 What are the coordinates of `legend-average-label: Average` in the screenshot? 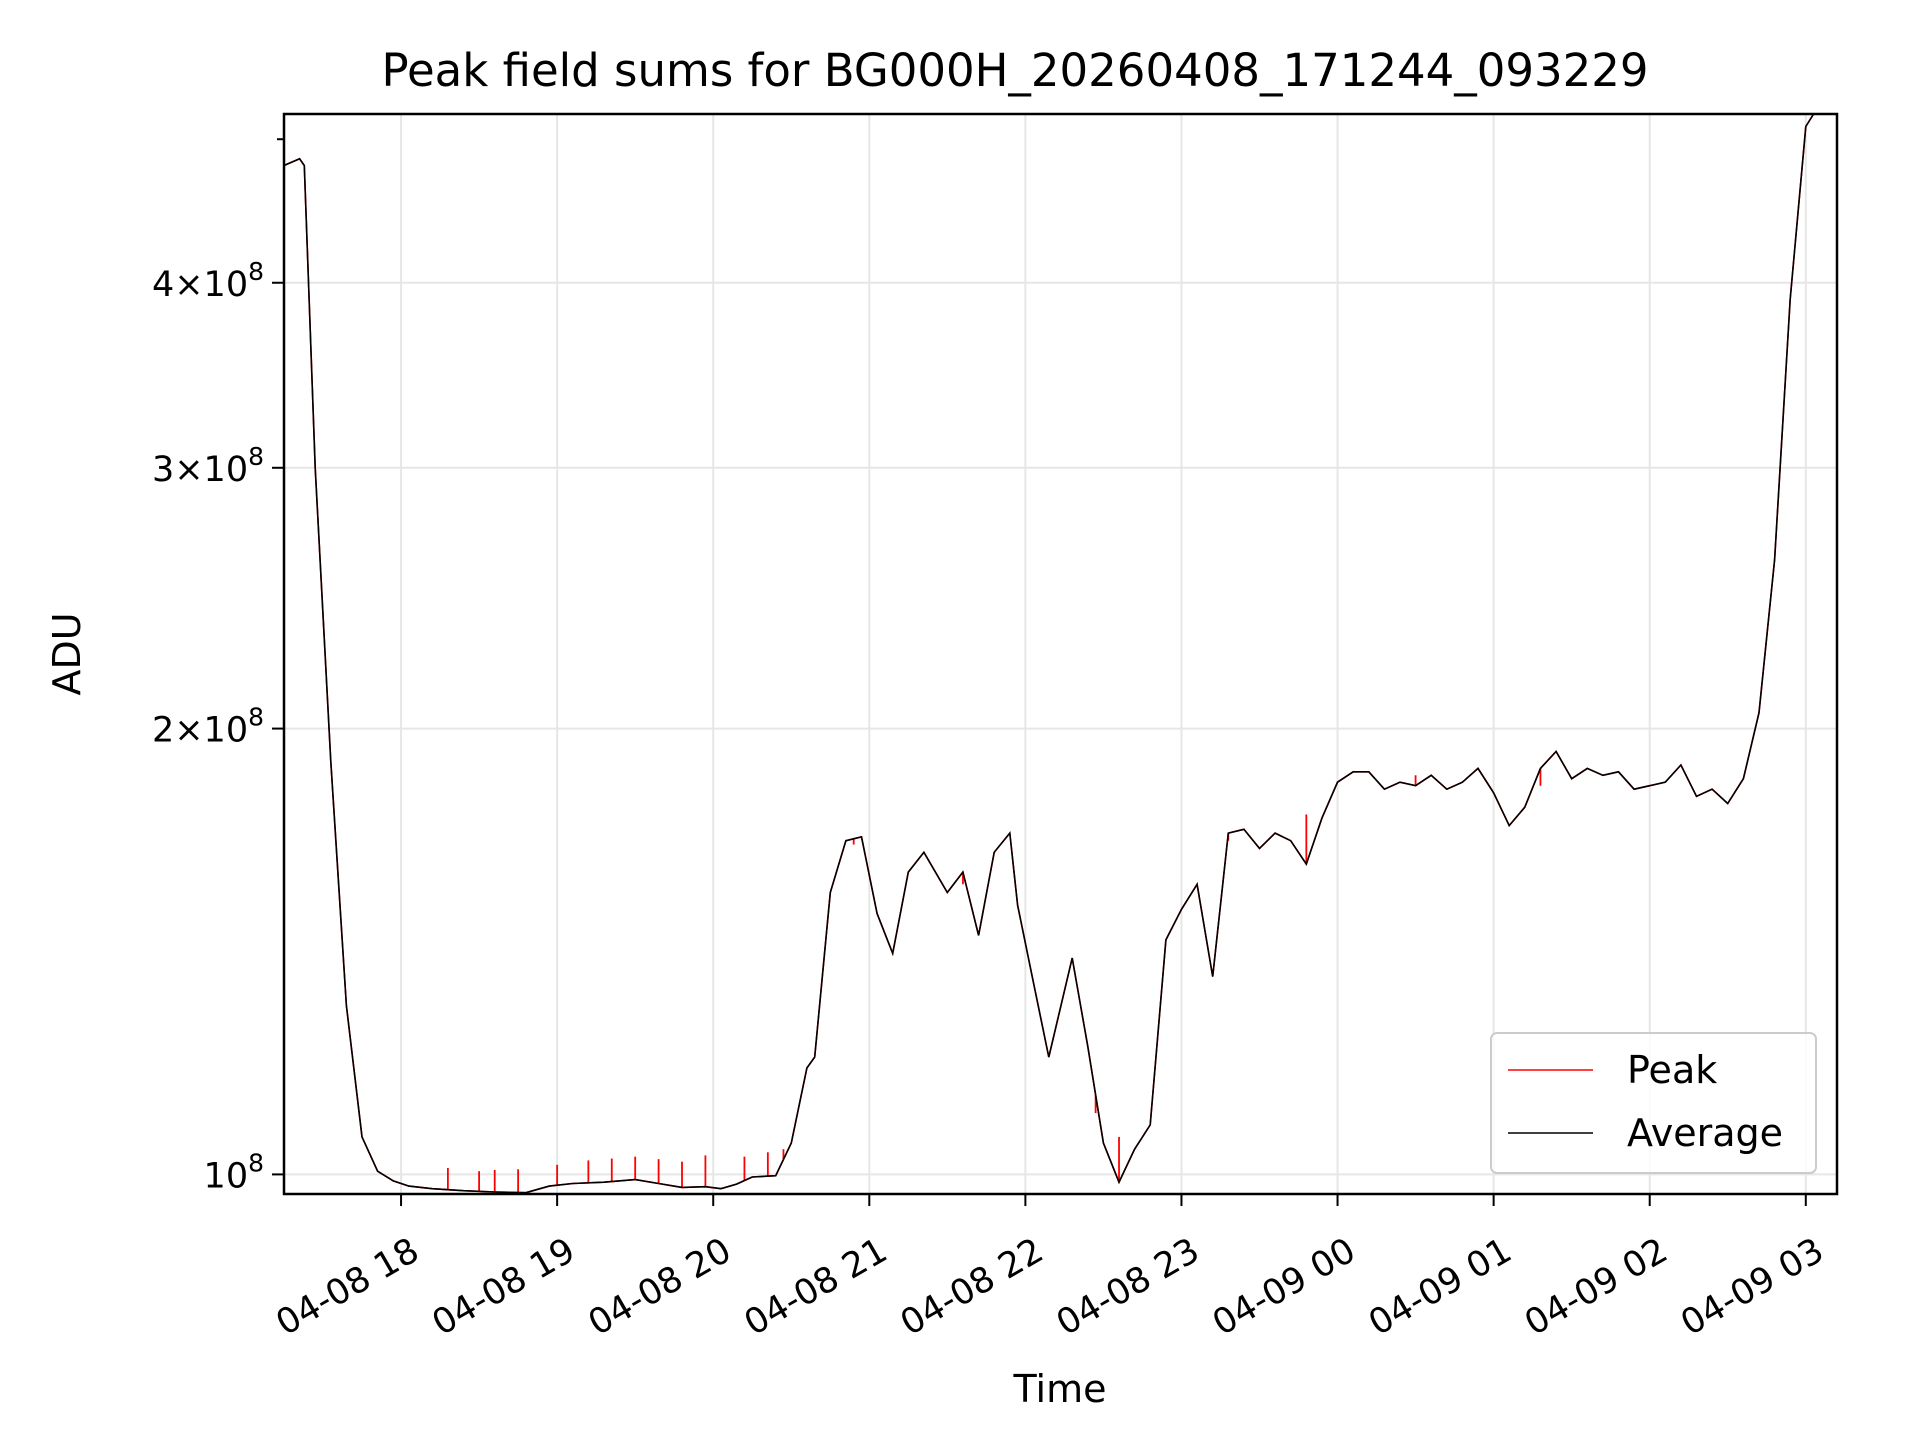 It's located at (1705, 1133).